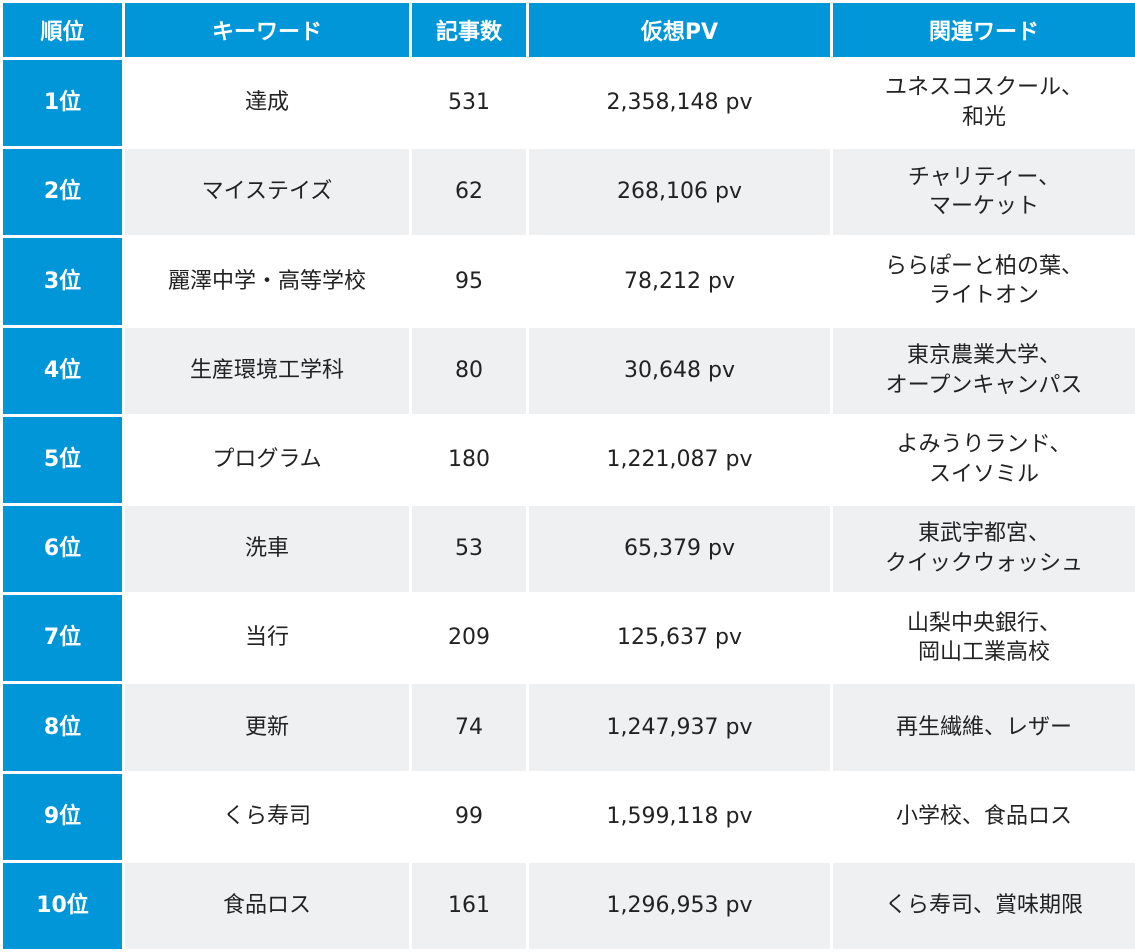  Describe the element at coordinates (267, 459) in the screenshot. I see `keyword-cell: プログラム` at that location.